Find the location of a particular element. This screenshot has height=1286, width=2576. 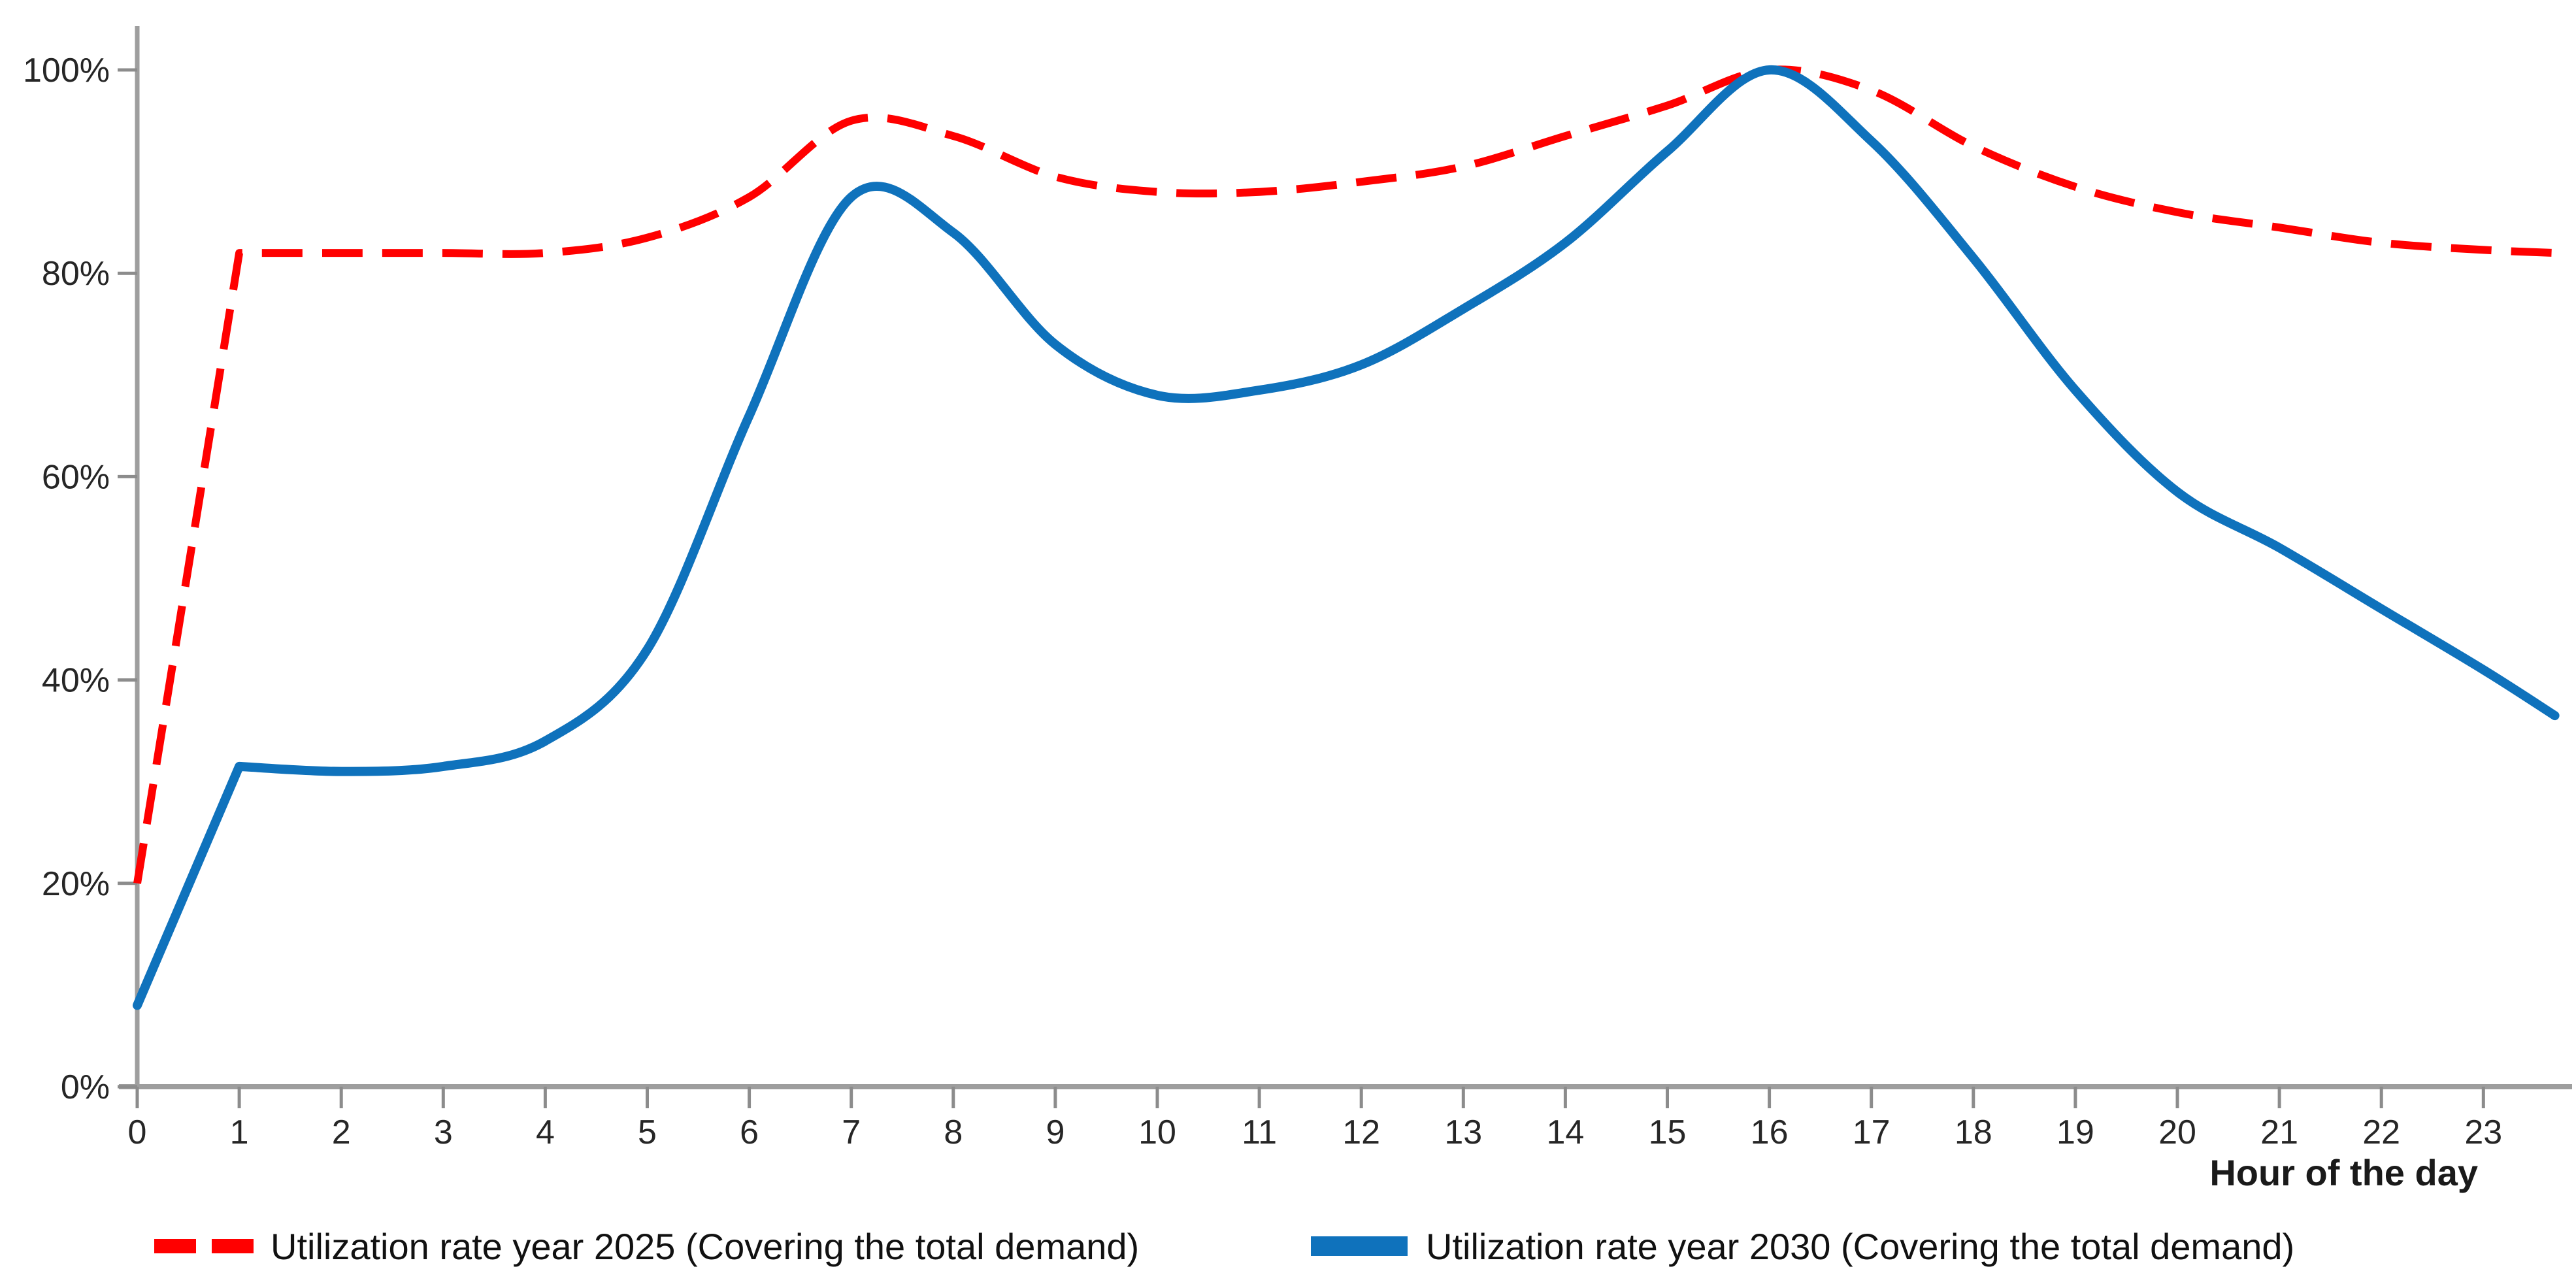

y-tick-label: 60% is located at coordinates (76, 477).